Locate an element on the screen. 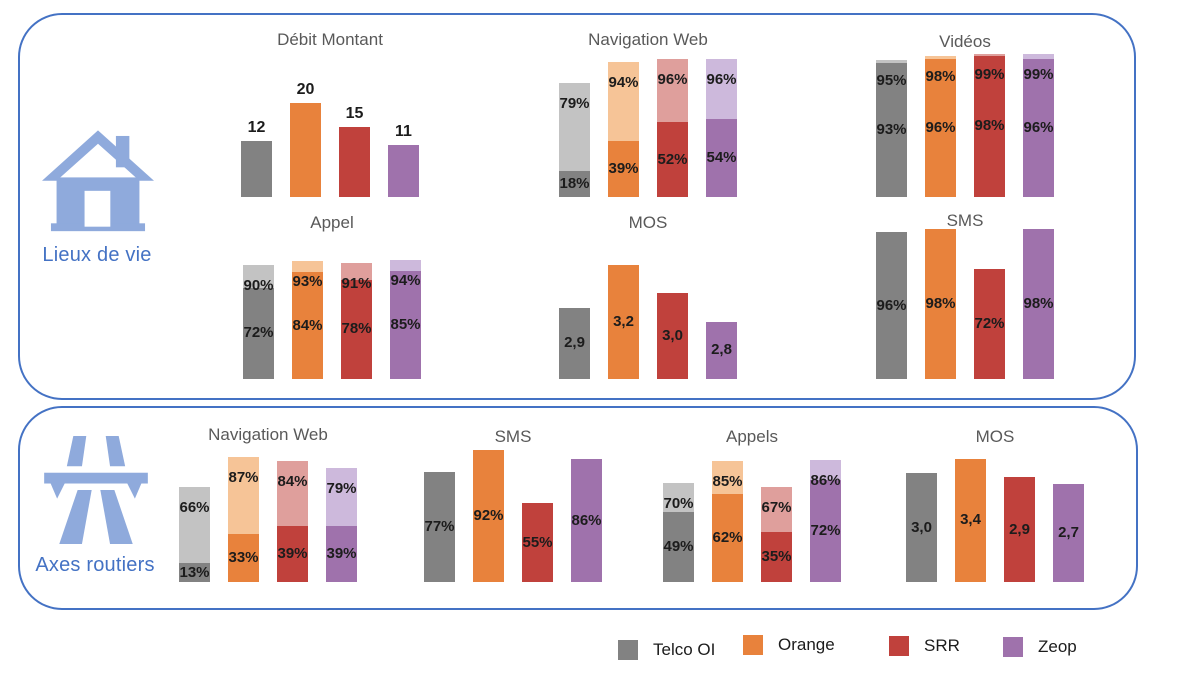  chart-title: Appel is located at coordinates (332, 222).